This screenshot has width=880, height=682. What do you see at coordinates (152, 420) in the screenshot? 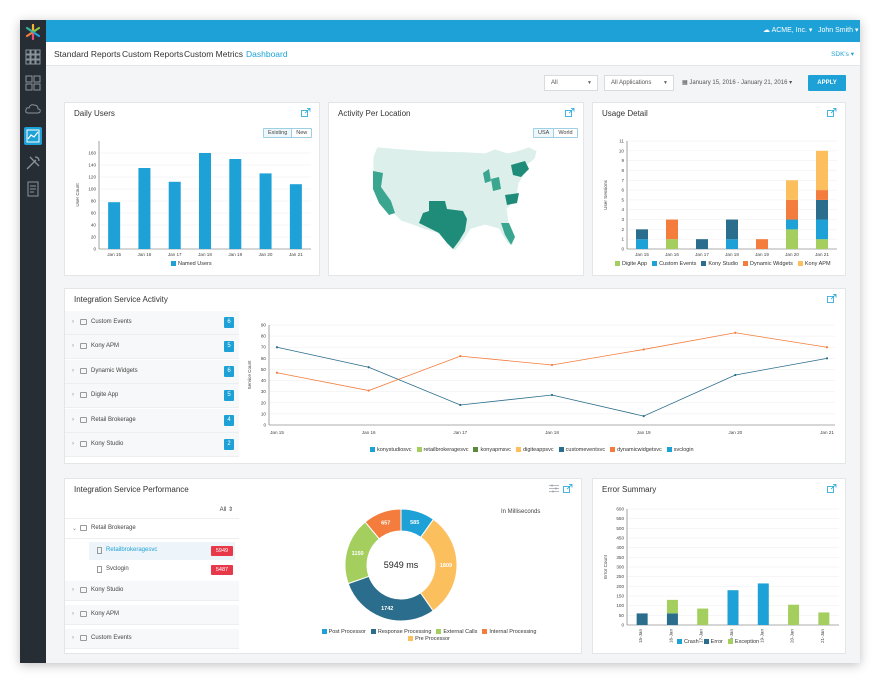
I see `service-row: › Retail Brokerage 4` at bounding box center [152, 420].